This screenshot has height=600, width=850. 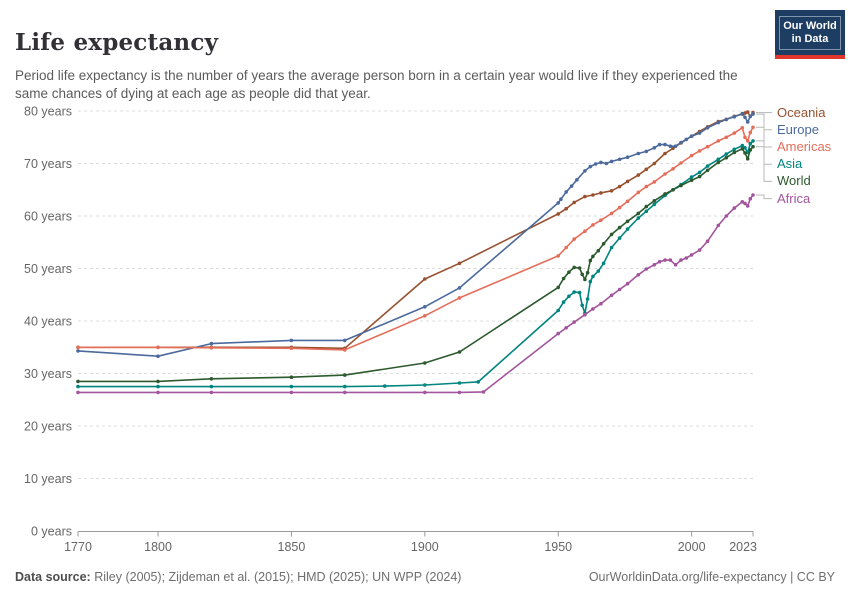 I want to click on legend-item-oceania: Oceania, so click(x=801, y=112).